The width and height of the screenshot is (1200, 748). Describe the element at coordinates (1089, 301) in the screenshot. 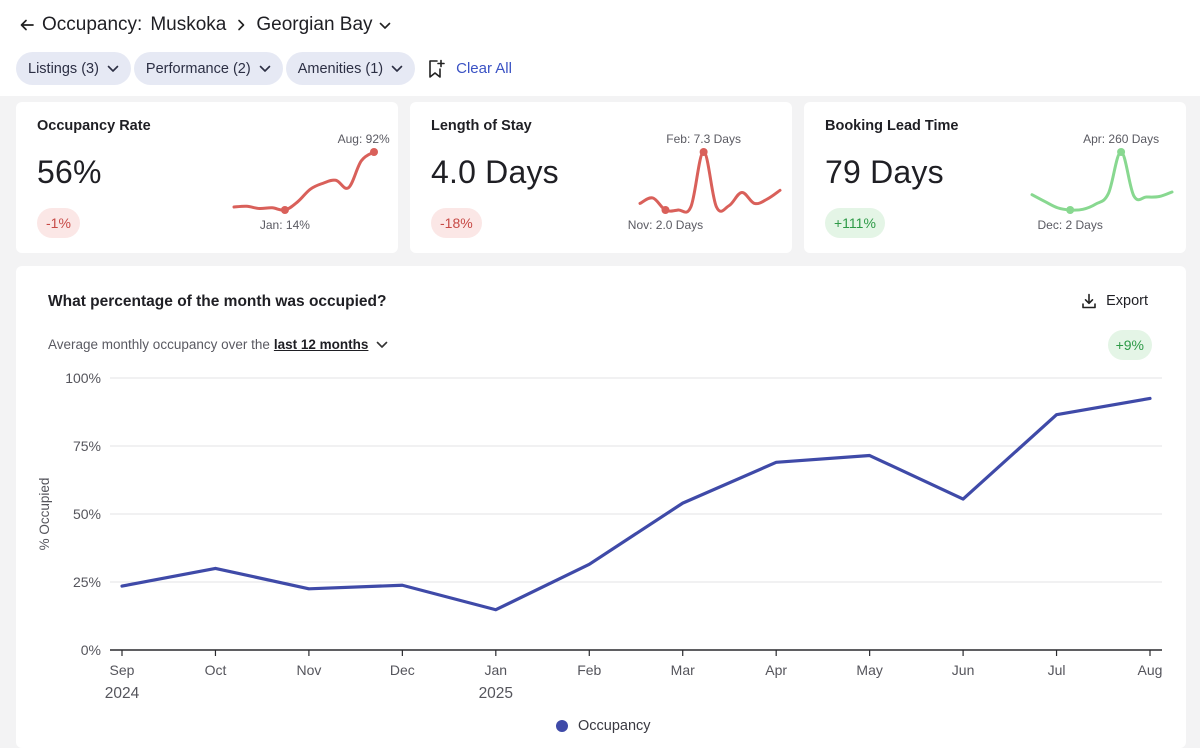

I see `download-icon` at that location.